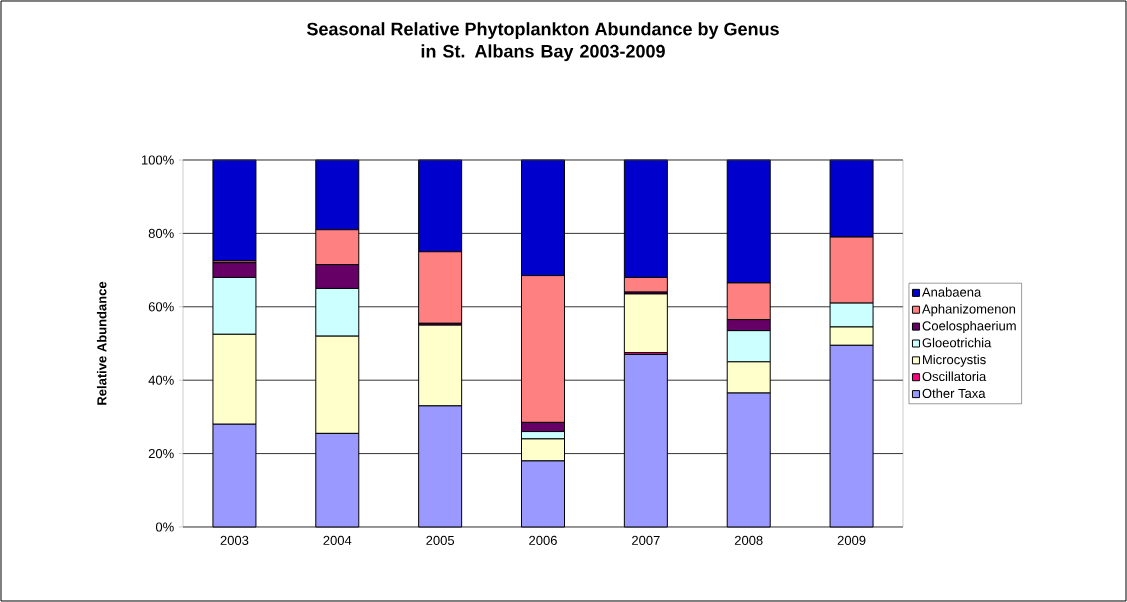 The height and width of the screenshot is (602, 1127). I want to click on x-tick-label: 2004, so click(337, 540).